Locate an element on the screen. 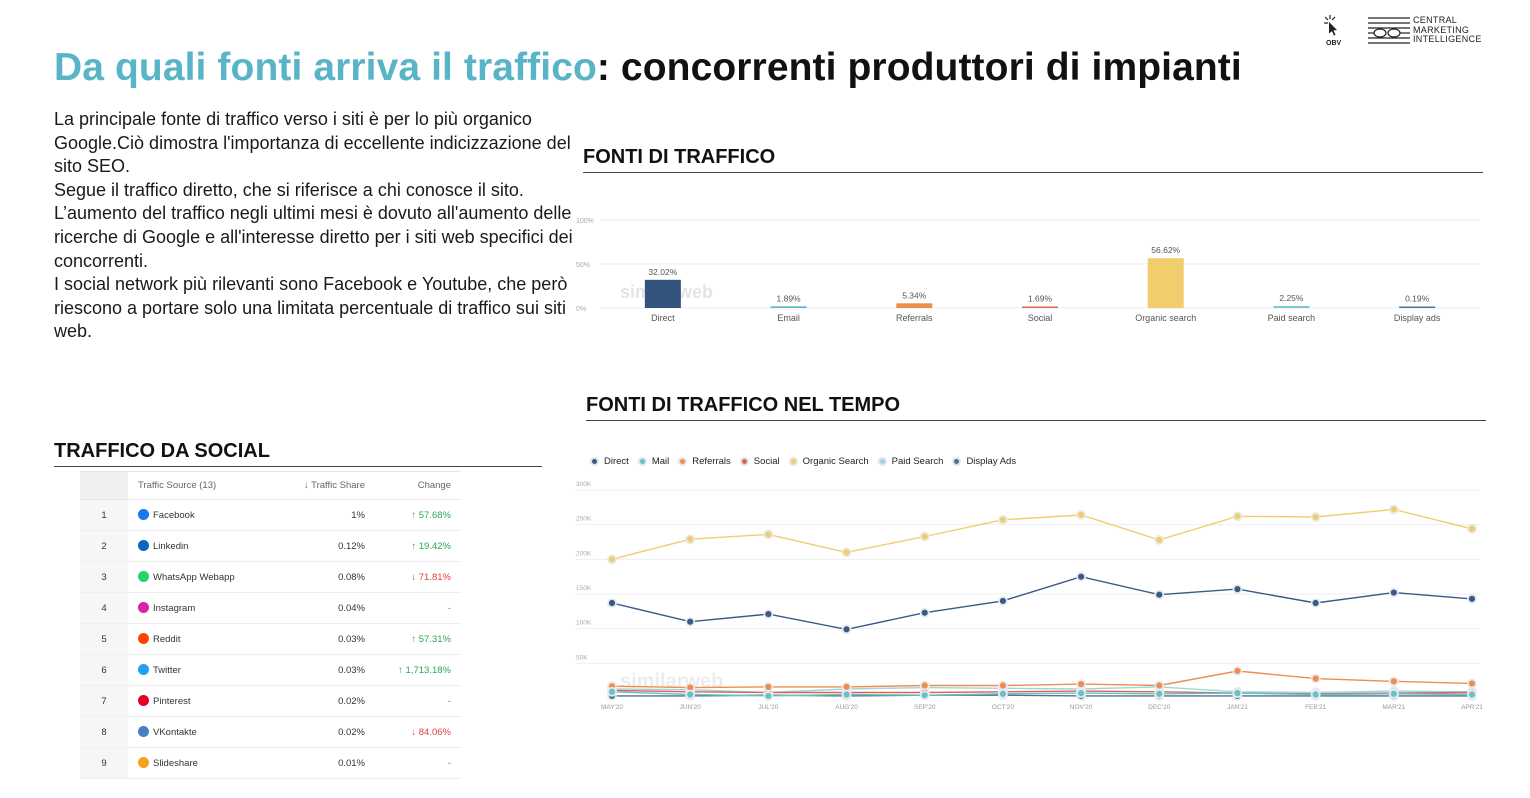 This screenshot has height=798, width=1530. table-row: 2 Linkedin 0.12% ↑ 19.42% is located at coordinates (270, 546).